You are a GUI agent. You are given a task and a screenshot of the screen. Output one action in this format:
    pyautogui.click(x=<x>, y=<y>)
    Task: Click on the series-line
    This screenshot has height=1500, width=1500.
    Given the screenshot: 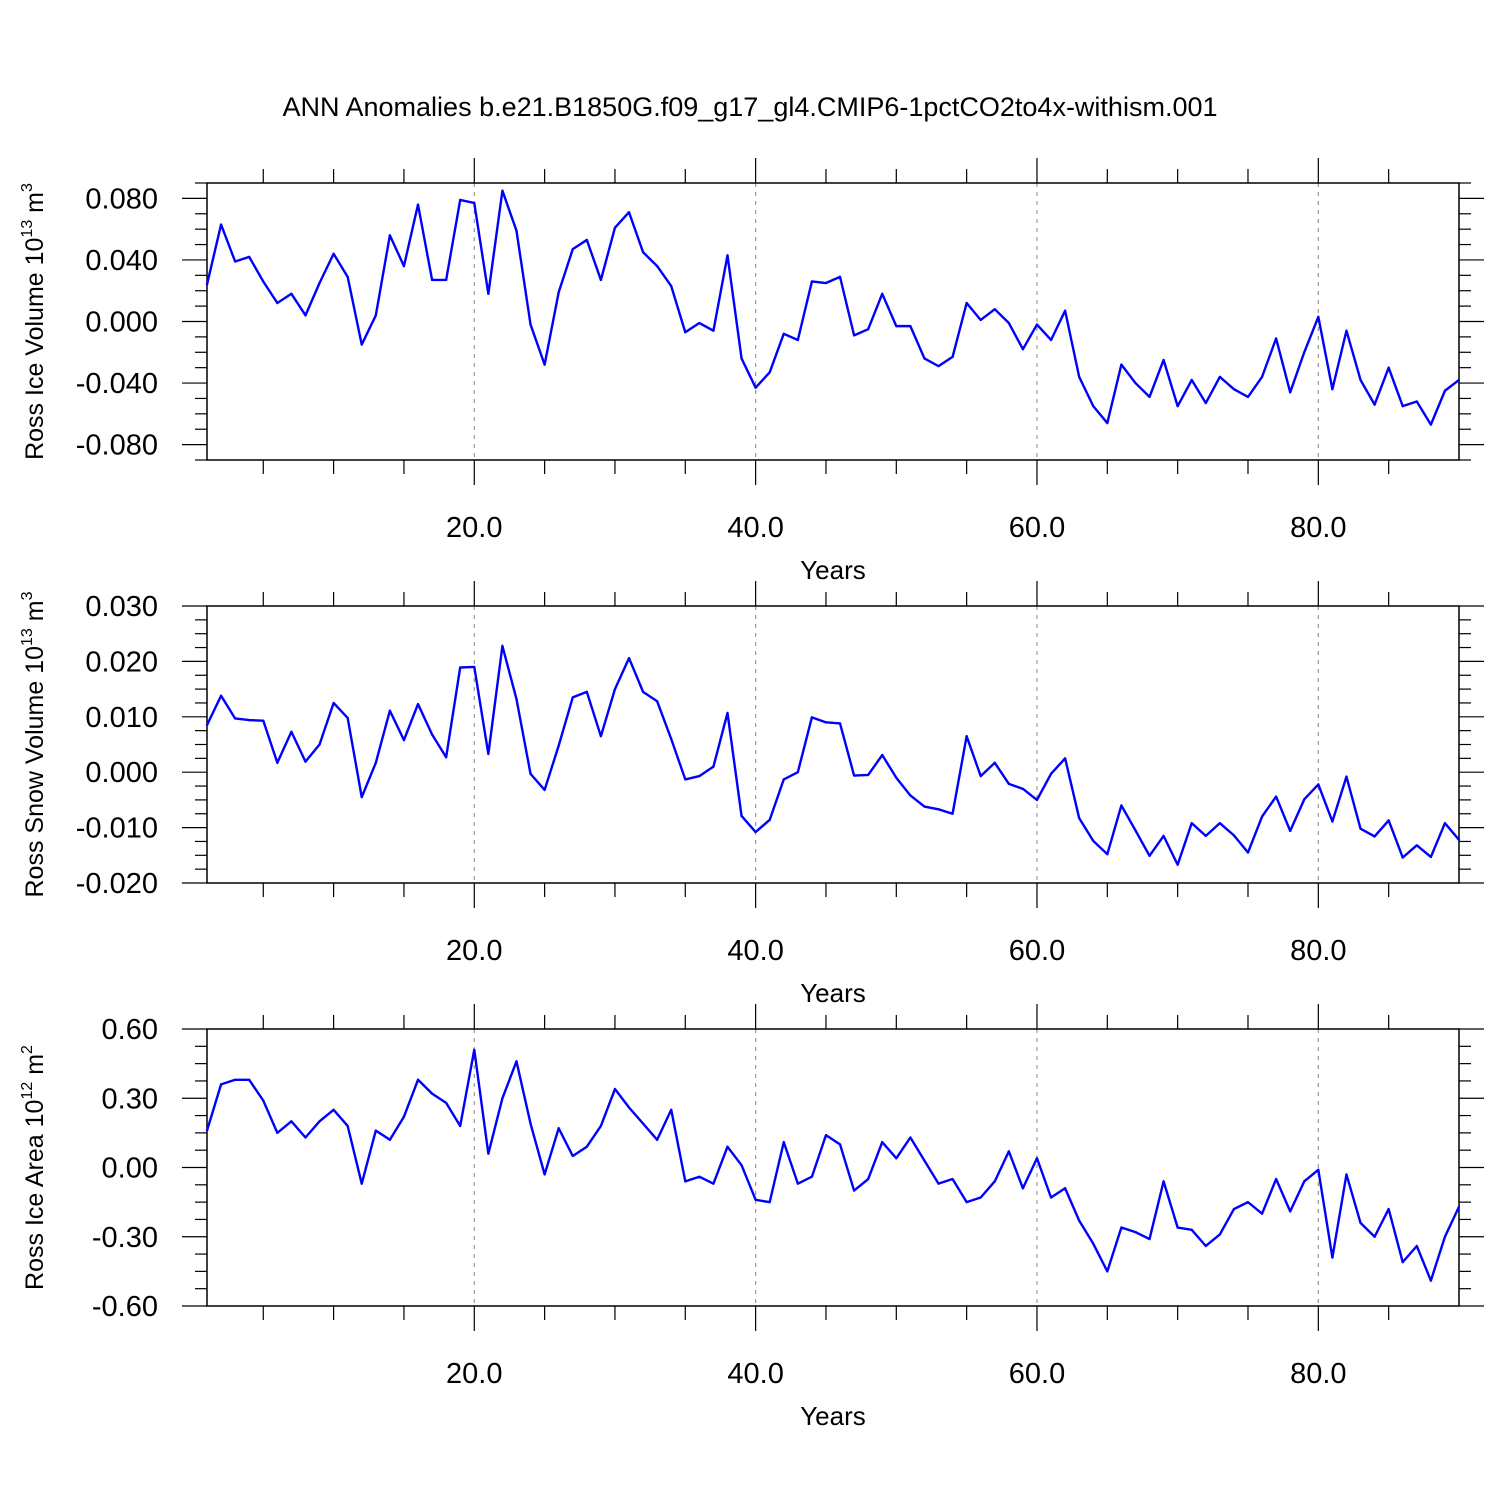 What is the action you would take?
    pyautogui.click(x=832, y=755)
    